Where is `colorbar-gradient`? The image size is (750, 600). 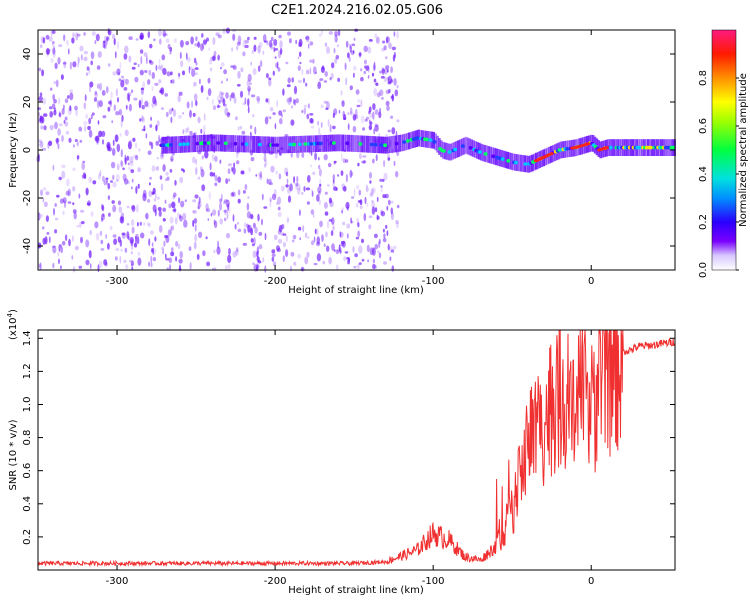
colorbar-gradient is located at coordinates (724, 150).